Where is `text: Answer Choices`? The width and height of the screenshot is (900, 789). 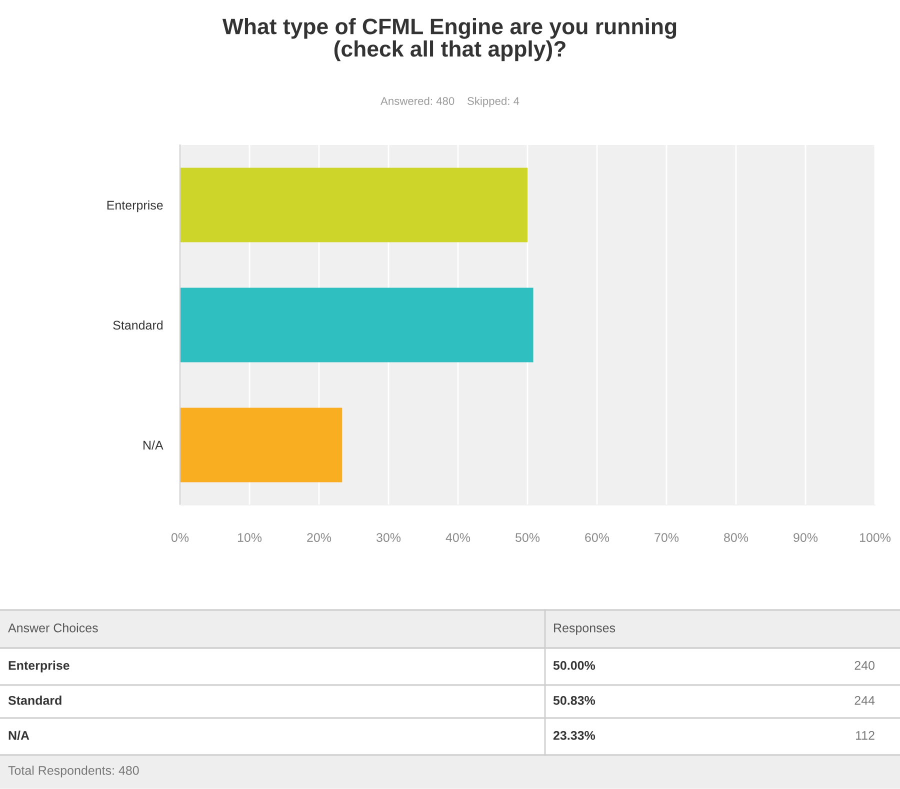 text: Answer Choices is located at coordinates (53, 627).